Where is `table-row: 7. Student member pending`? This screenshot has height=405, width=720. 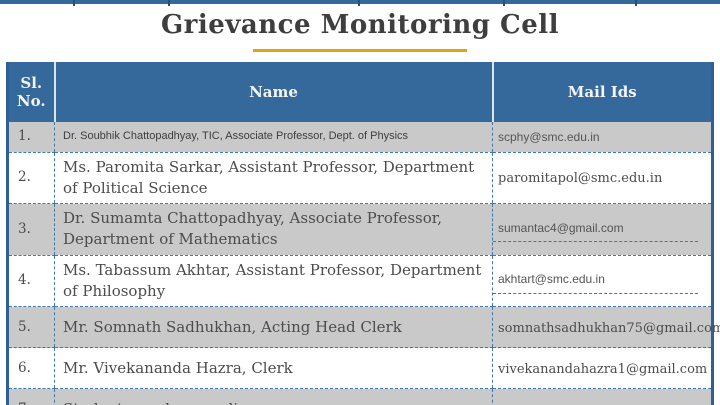
table-row: 7. Student member pending is located at coordinates (360, 396).